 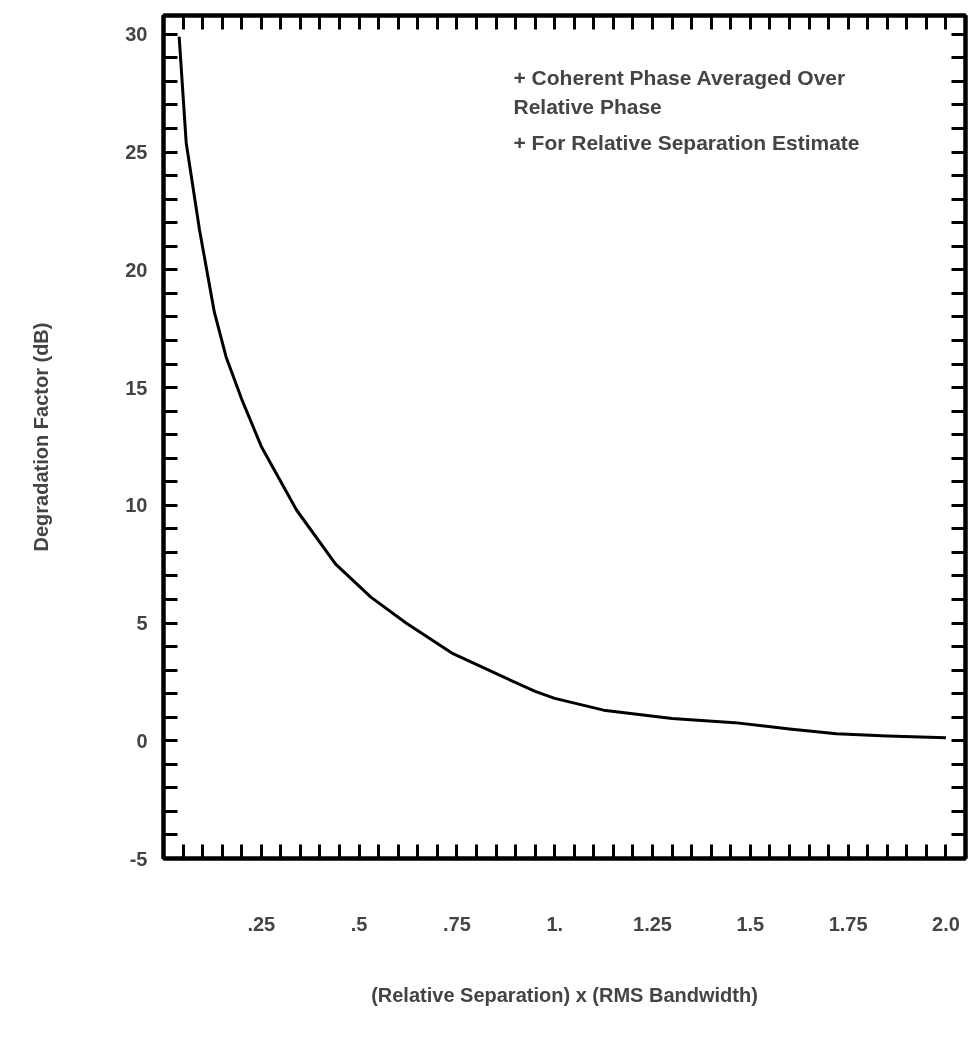 What do you see at coordinates (652, 923) in the screenshot?
I see `x-tick-label: 1.25` at bounding box center [652, 923].